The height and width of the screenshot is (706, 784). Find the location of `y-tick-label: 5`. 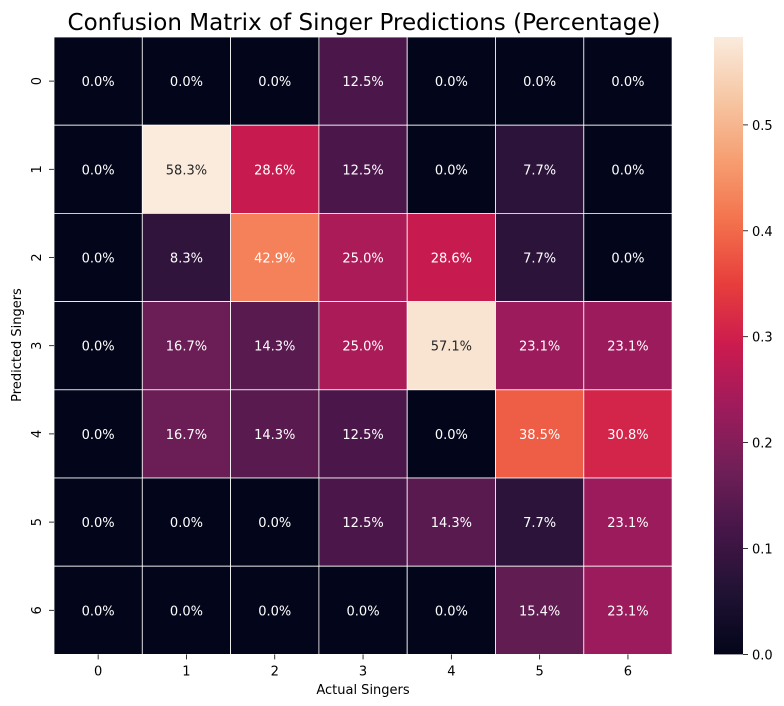

y-tick-label: 5 is located at coordinates (37, 522).